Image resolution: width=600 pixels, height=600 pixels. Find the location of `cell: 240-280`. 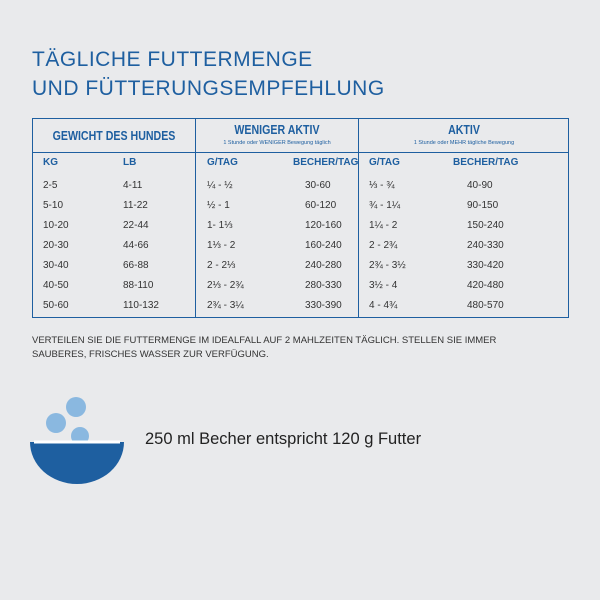

cell: 240-280 is located at coordinates (323, 265).